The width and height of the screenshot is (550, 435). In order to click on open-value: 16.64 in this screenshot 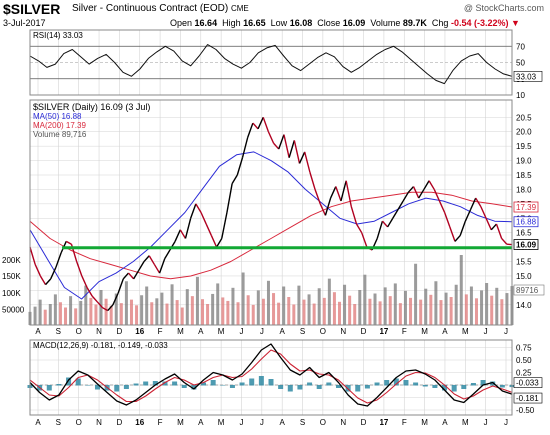, I will do `click(206, 23)`.